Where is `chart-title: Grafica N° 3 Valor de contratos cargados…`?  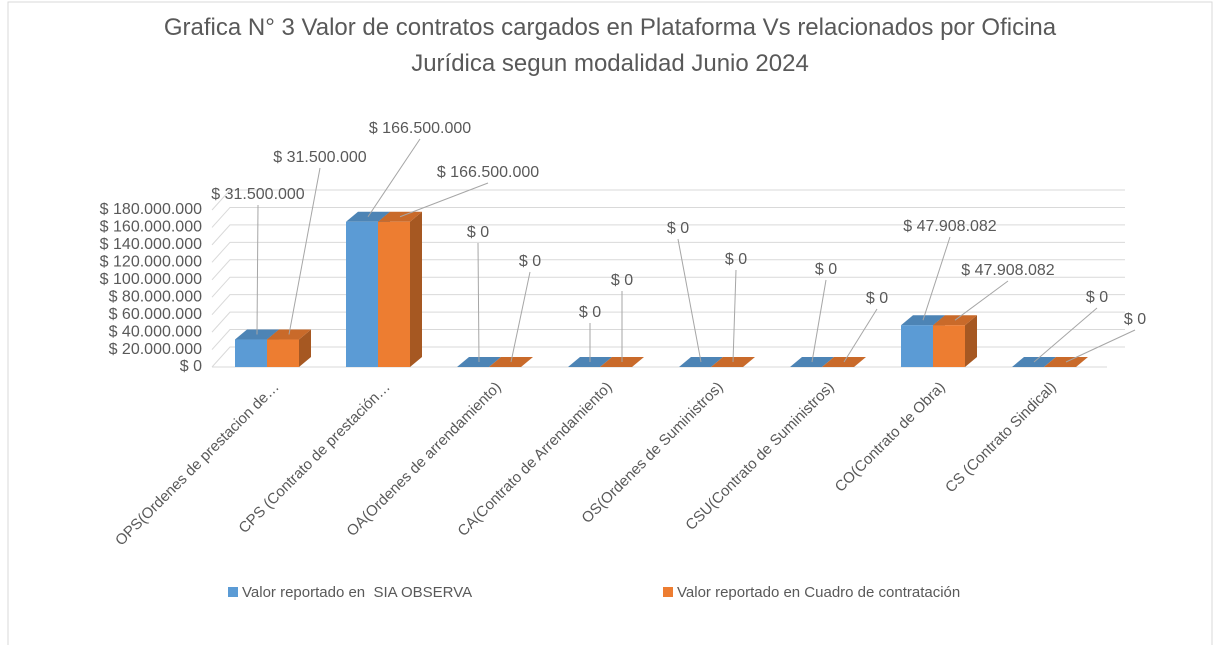 chart-title: Grafica N° 3 Valor de contratos cargados… is located at coordinates (610, 45).